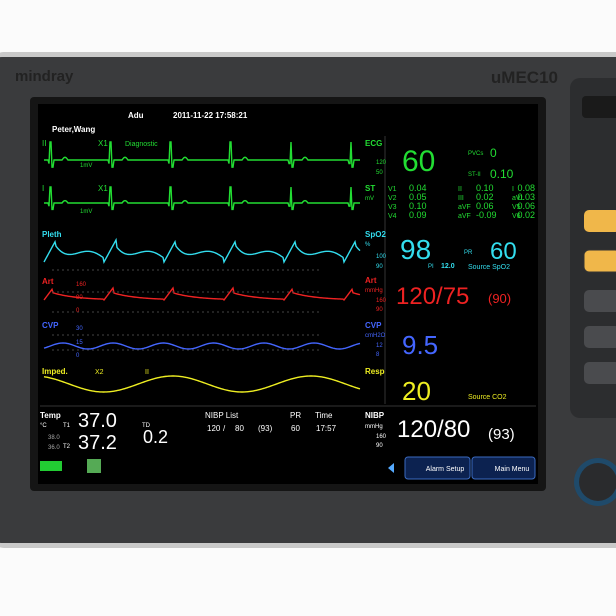 This screenshot has width=616, height=616. What do you see at coordinates (392, 216) in the screenshot?
I see `rows: V4` at bounding box center [392, 216].